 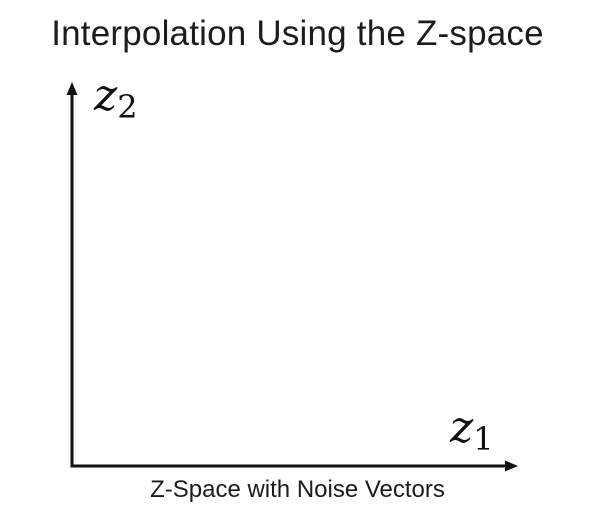 I want to click on slide-title: Interpolation Using the Z-space, so click(x=297, y=33).